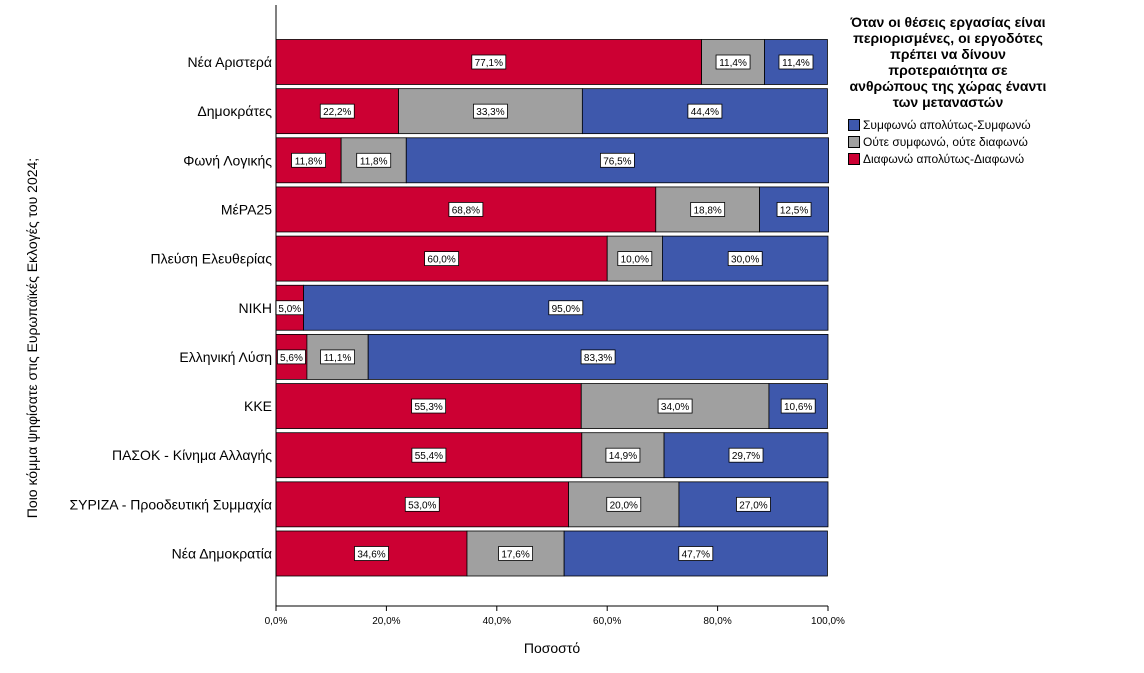 The height and width of the screenshot is (673, 1144). Describe the element at coordinates (717, 621) in the screenshot. I see `x-tick-label: 80,0%` at that location.